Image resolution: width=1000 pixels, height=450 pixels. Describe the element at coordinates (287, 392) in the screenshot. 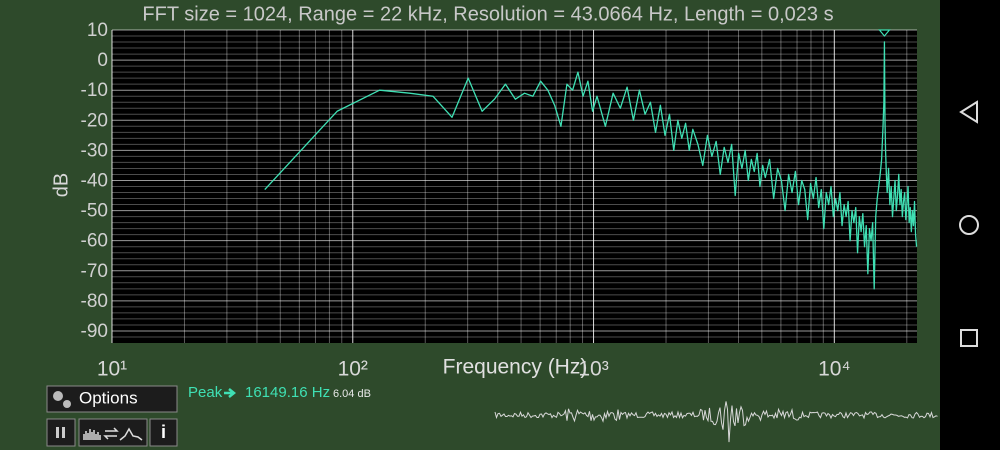

I see `peak-frequency: 16149.16 Hz` at that location.